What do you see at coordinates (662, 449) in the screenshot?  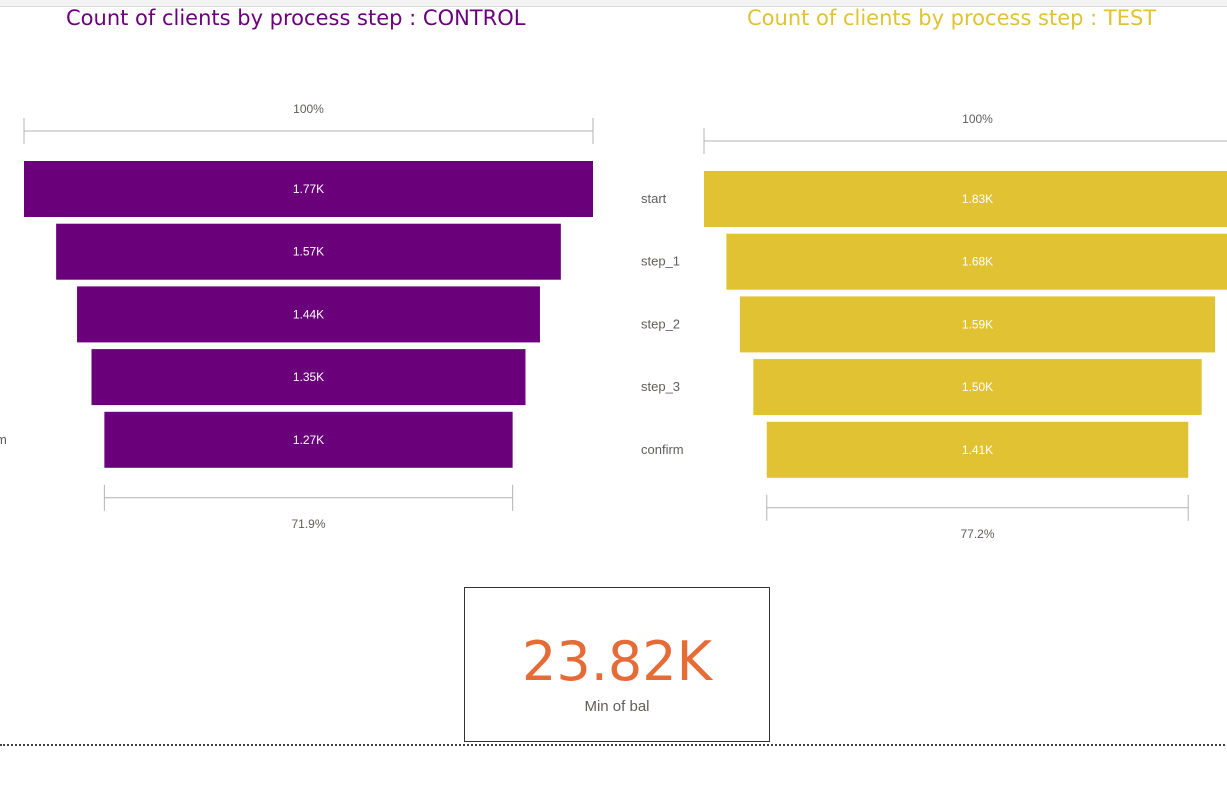 I see `category-label: confirm` at bounding box center [662, 449].